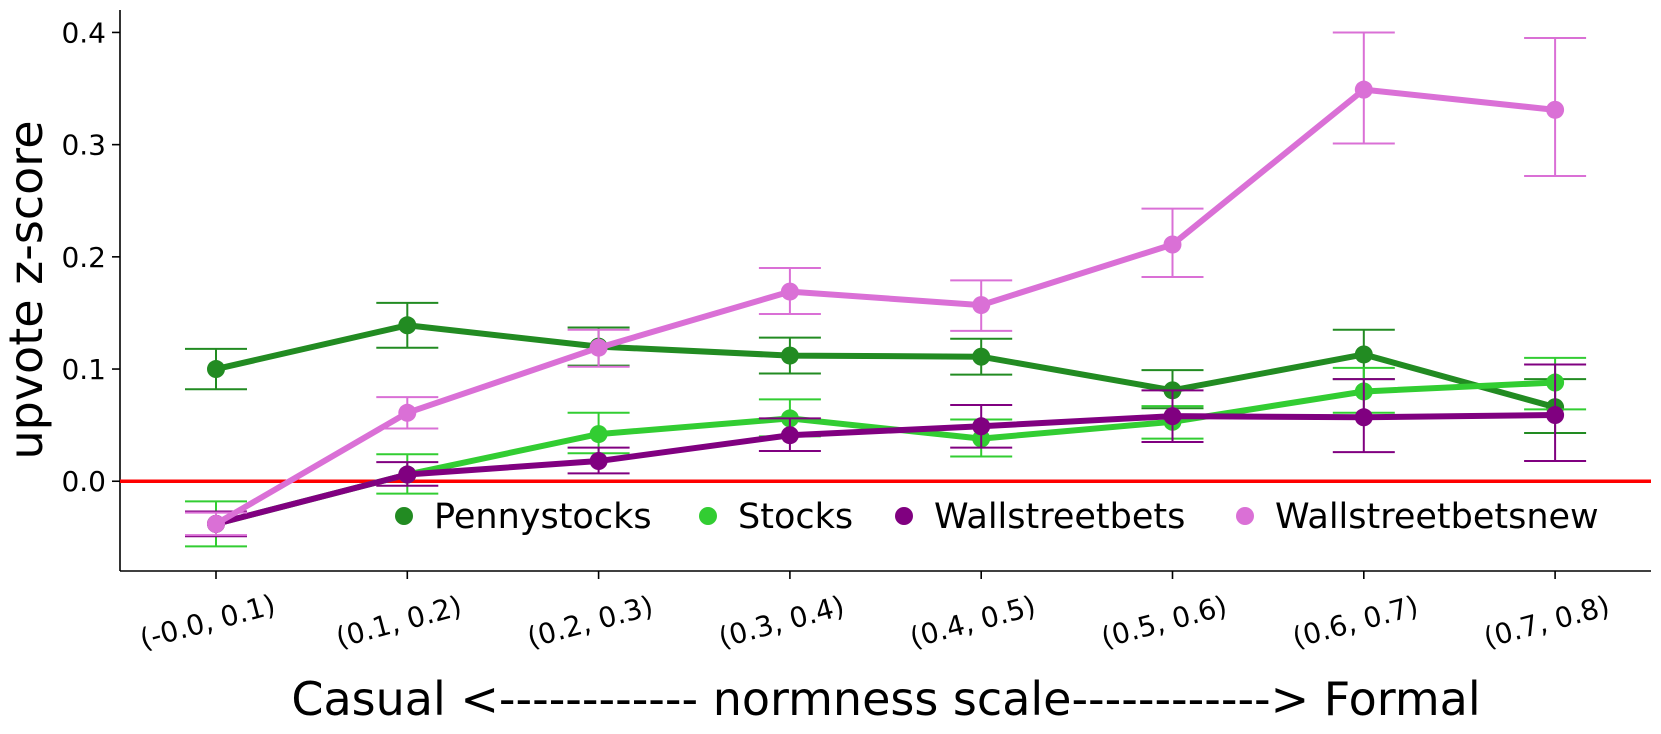 The image size is (1661, 734). I want to click on y-tick-label: 0.4, so click(83, 32).